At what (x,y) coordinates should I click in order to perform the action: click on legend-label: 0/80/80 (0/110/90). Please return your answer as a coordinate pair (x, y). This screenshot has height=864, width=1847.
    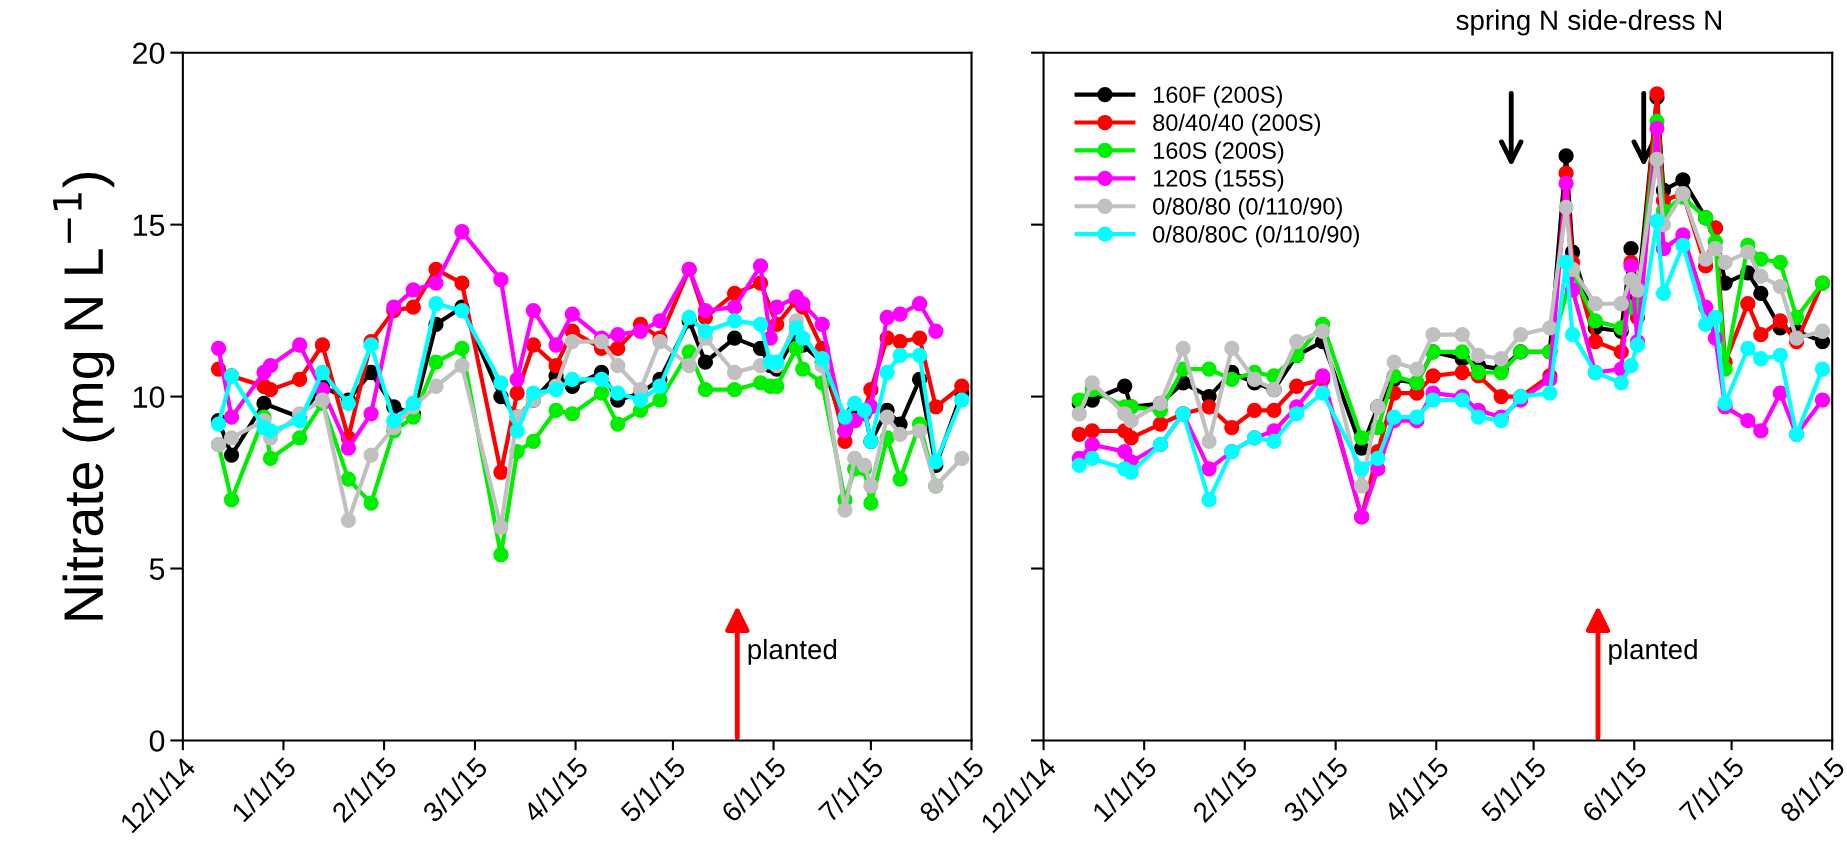
    Looking at the image, I should click on (1247, 208).